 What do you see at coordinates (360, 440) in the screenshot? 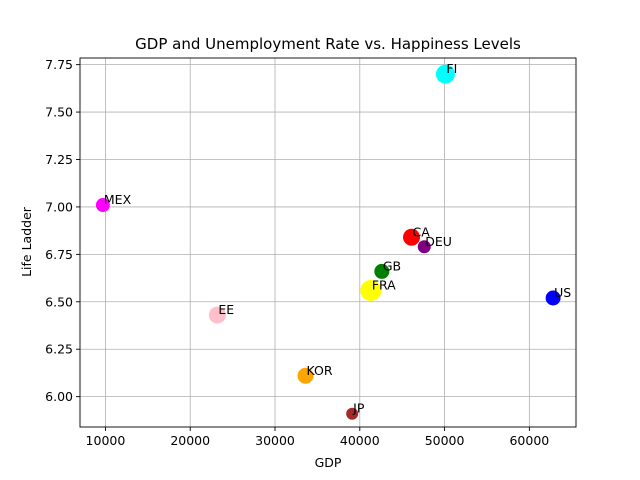
I see `x-tick-label: 40000` at bounding box center [360, 440].